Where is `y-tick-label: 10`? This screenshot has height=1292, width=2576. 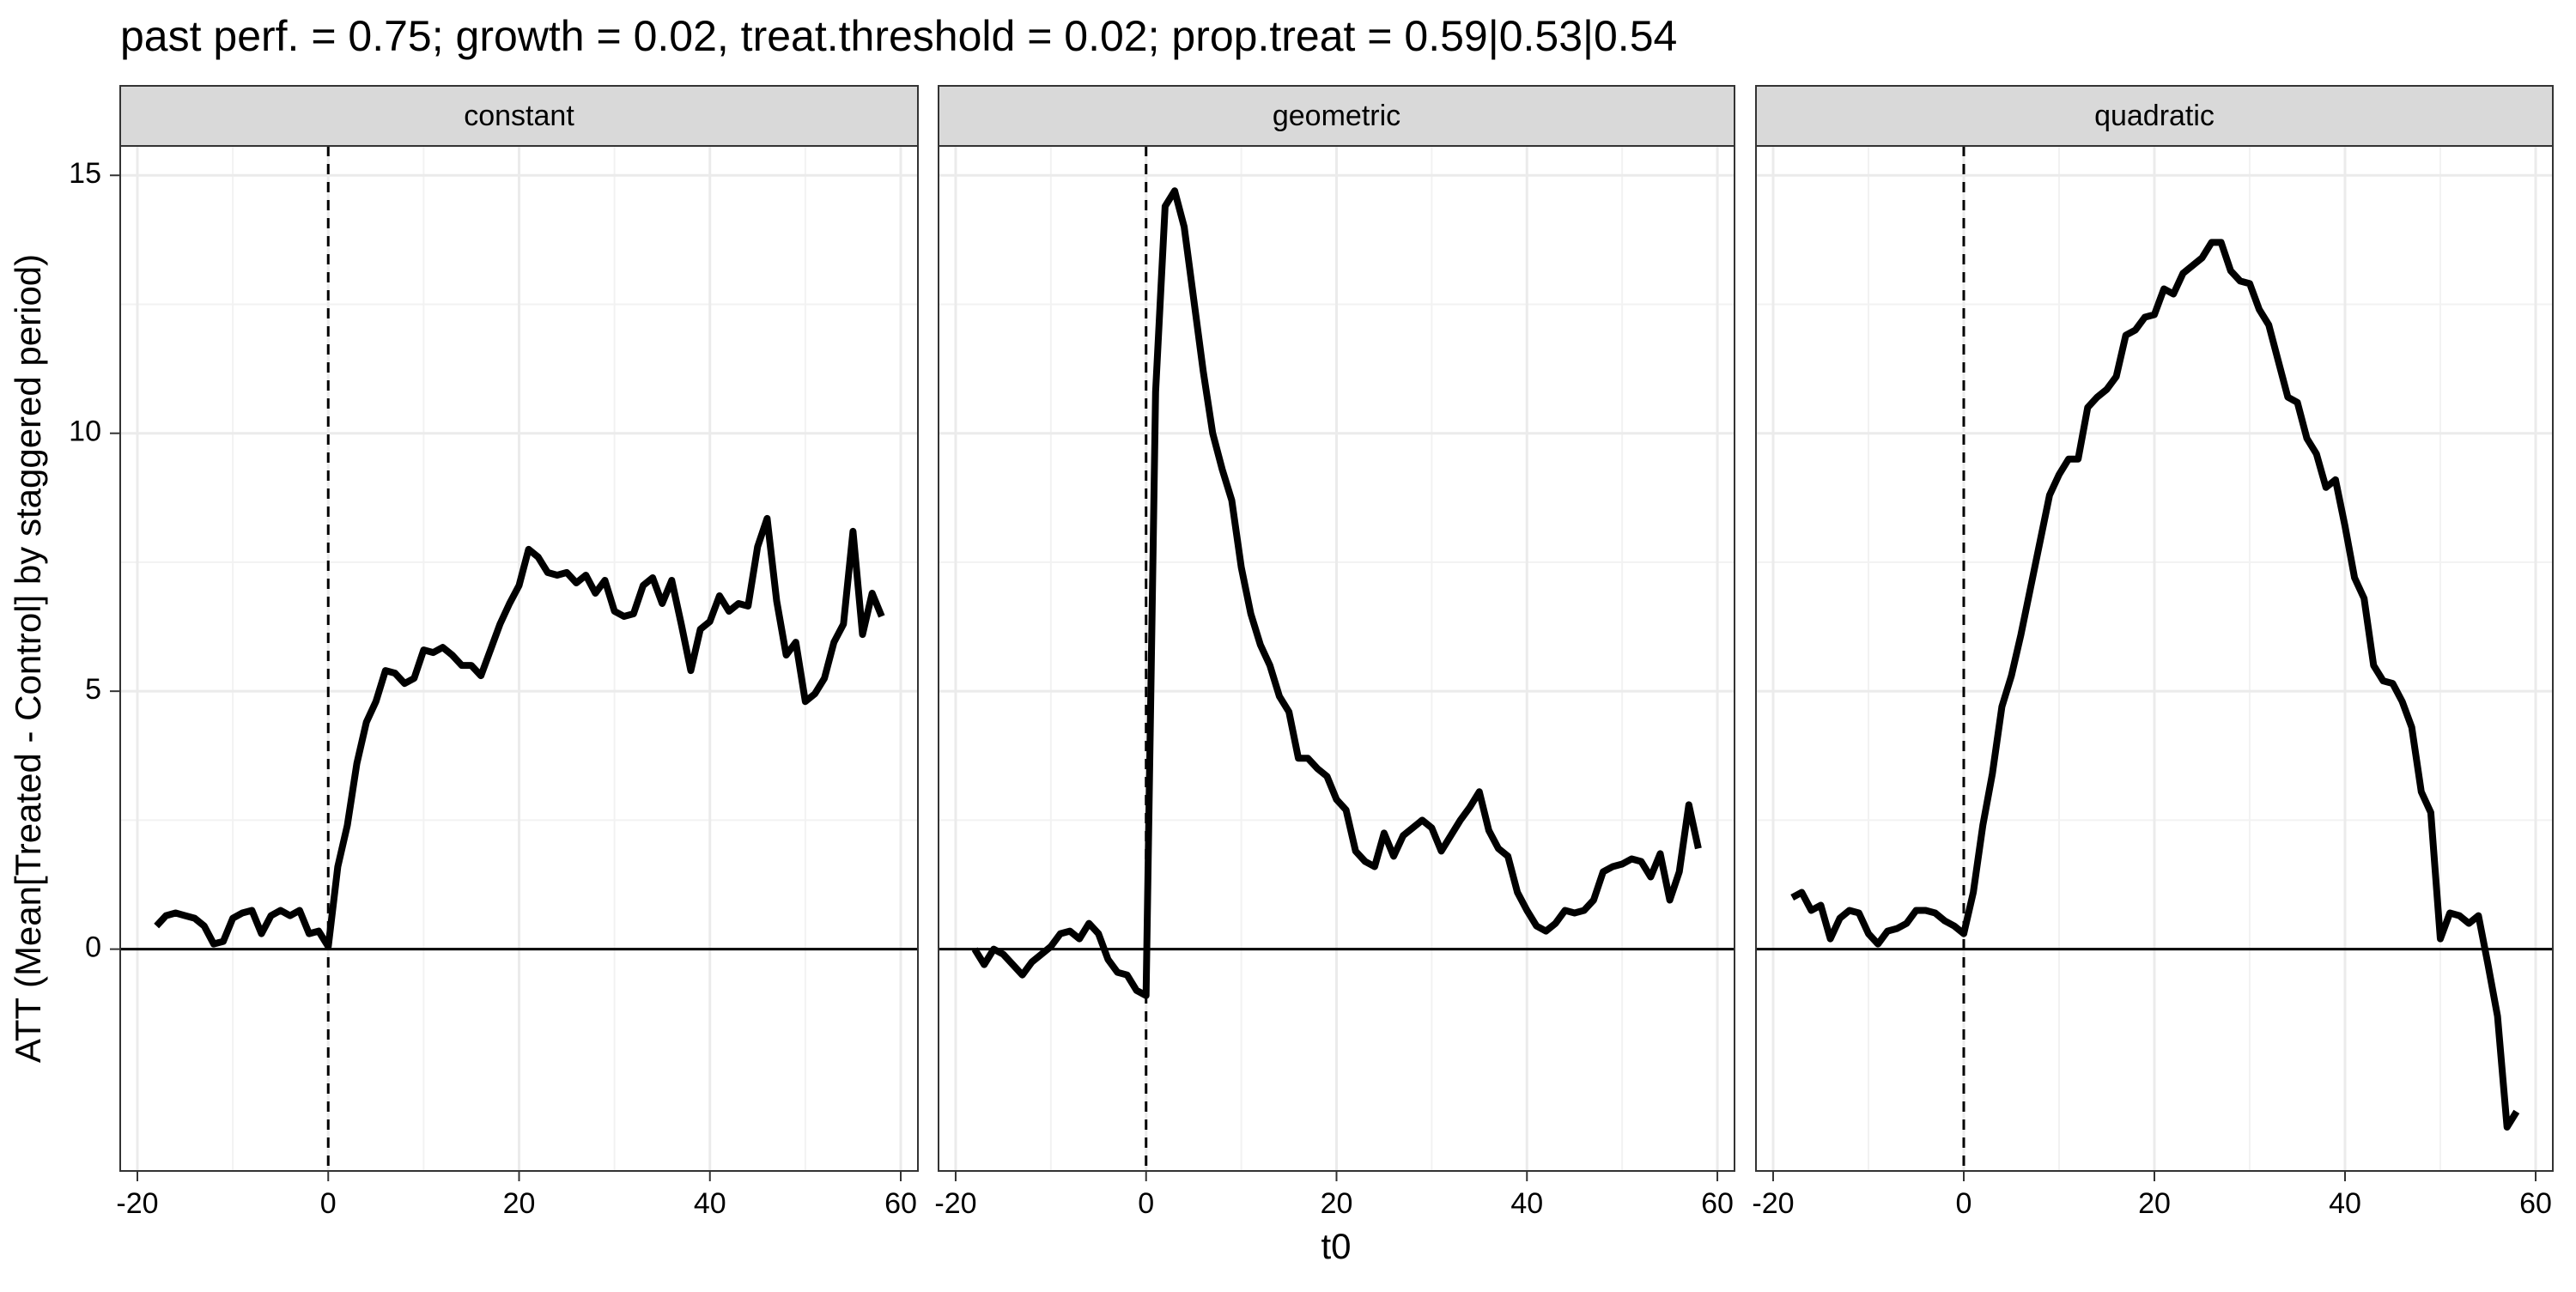 y-tick-label: 10 is located at coordinates (85, 432).